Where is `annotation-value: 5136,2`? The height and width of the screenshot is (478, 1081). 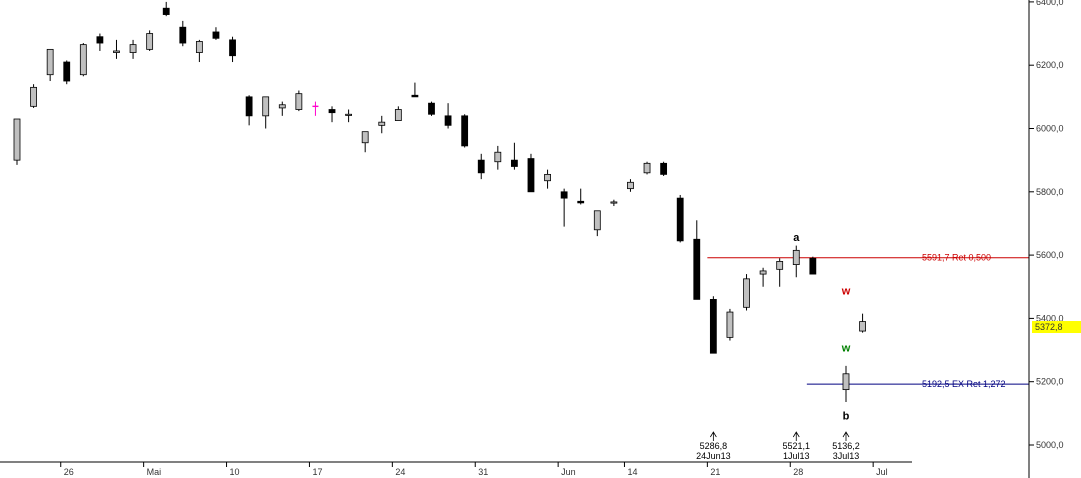 annotation-value: 5136,2 is located at coordinates (846, 446).